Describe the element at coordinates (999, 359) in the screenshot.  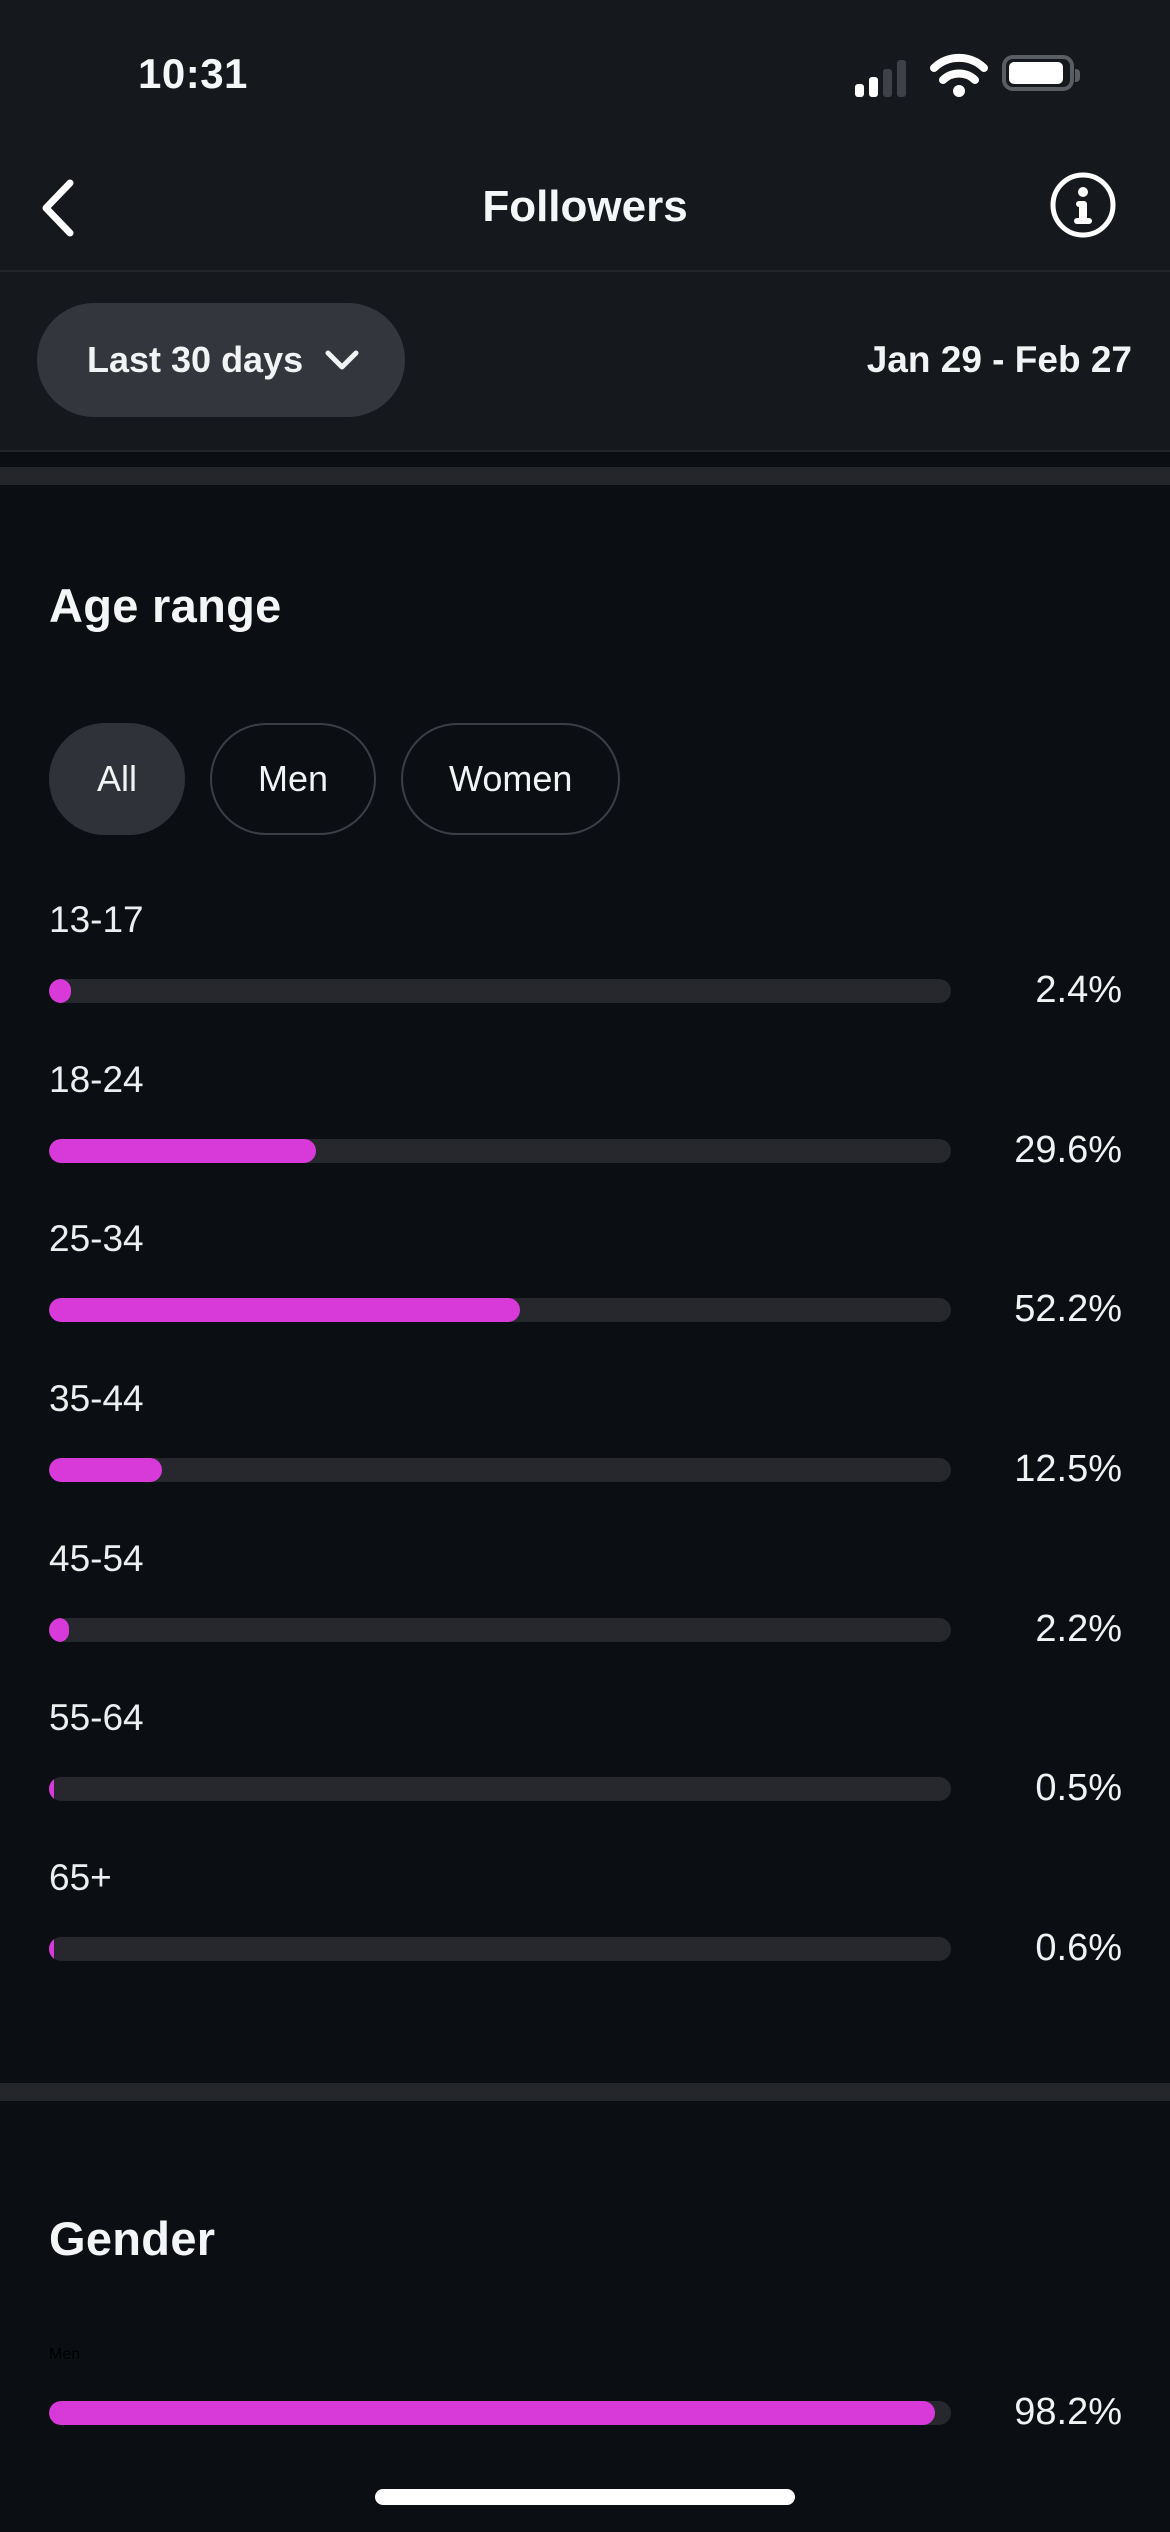
I see `date-range-text: Jan 29 - Feb 27` at that location.